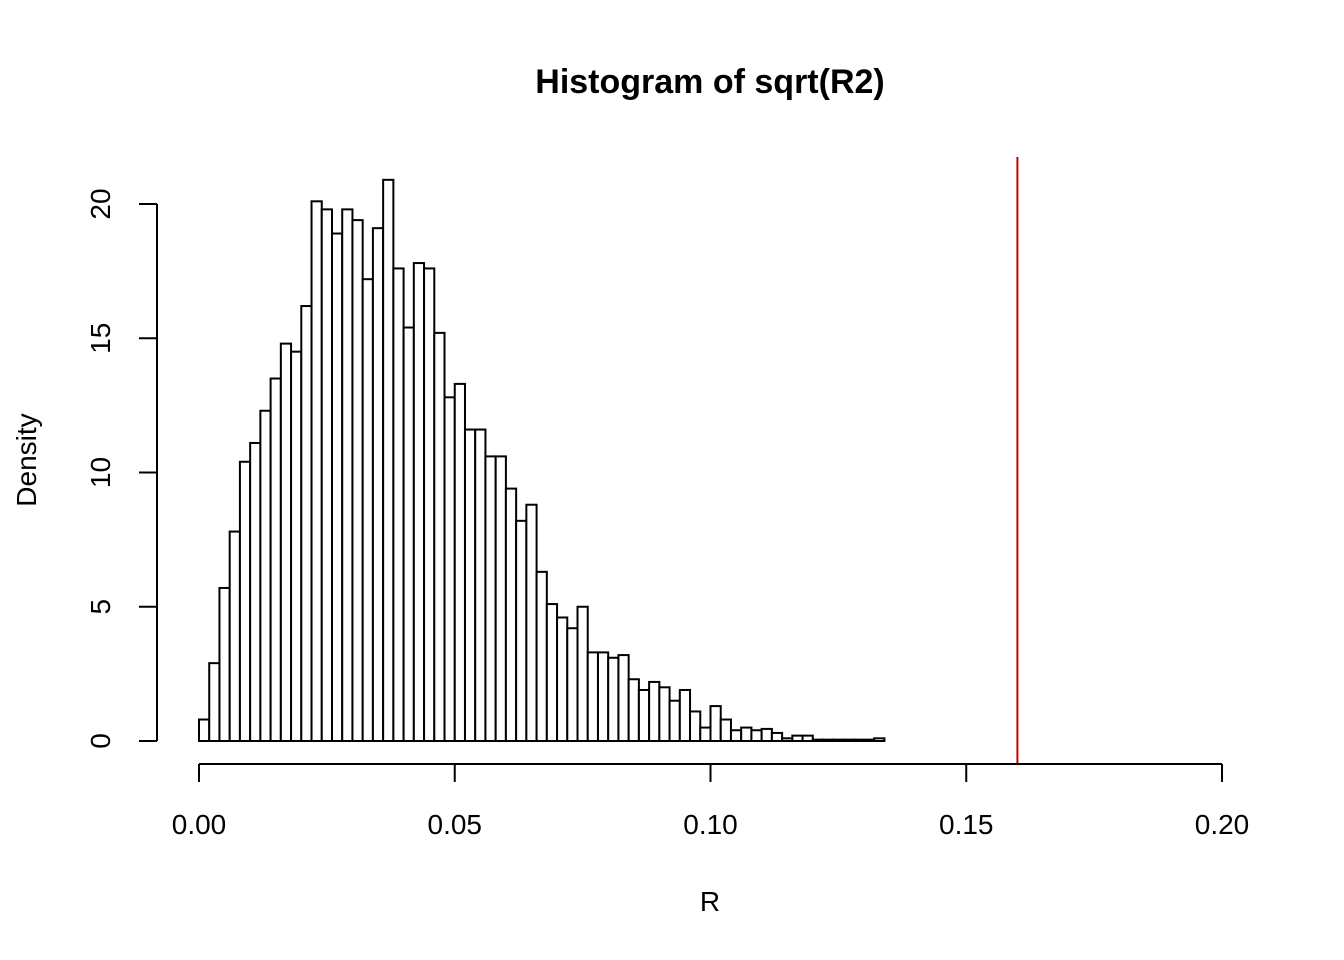 The height and width of the screenshot is (960, 1344). Describe the element at coordinates (100, 203) in the screenshot. I see `y-tick-label: 20` at that location.